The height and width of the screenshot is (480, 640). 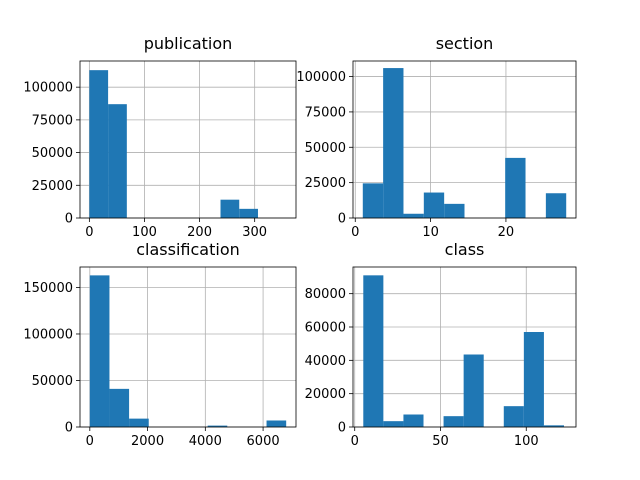 What do you see at coordinates (188, 43) in the screenshot?
I see `subplot-title: publication` at bounding box center [188, 43].